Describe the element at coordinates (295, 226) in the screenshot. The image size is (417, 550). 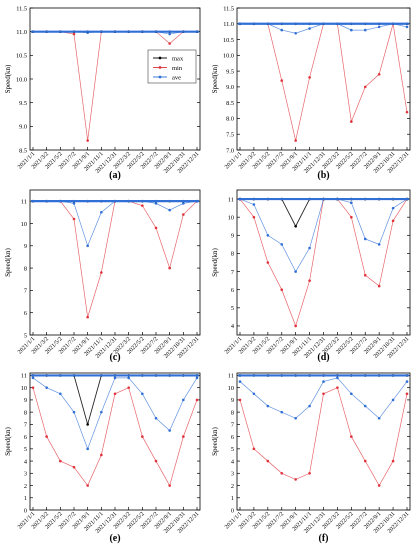
I see `data-point-max` at that location.